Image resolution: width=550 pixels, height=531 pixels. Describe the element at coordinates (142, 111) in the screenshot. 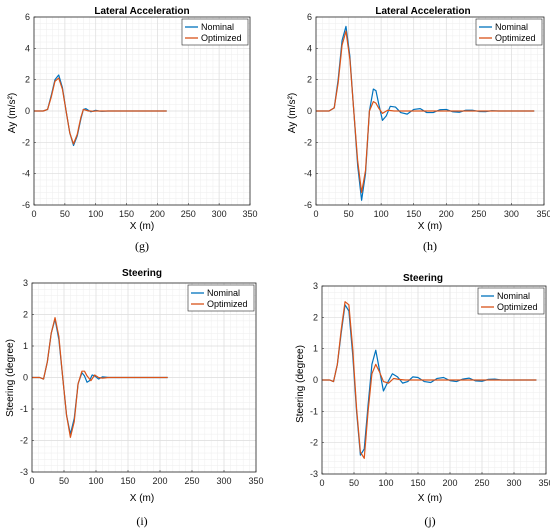

I see `plot-frame-g` at that location.